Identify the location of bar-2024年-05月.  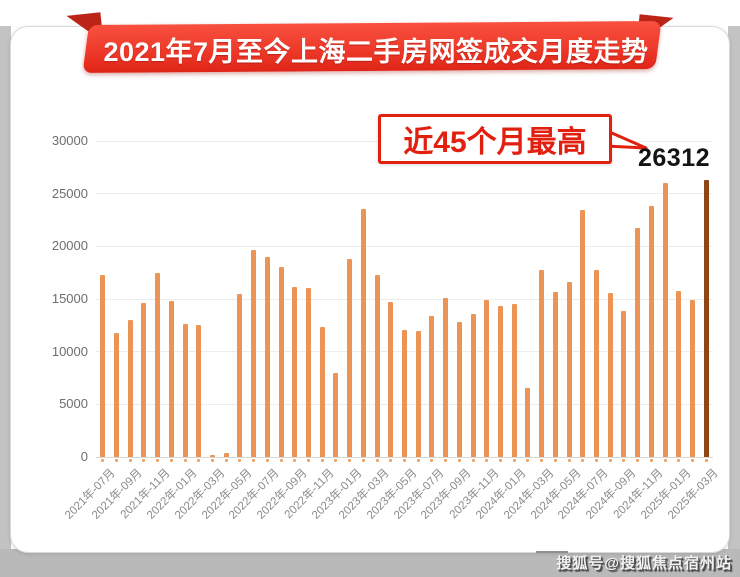
(569, 369).